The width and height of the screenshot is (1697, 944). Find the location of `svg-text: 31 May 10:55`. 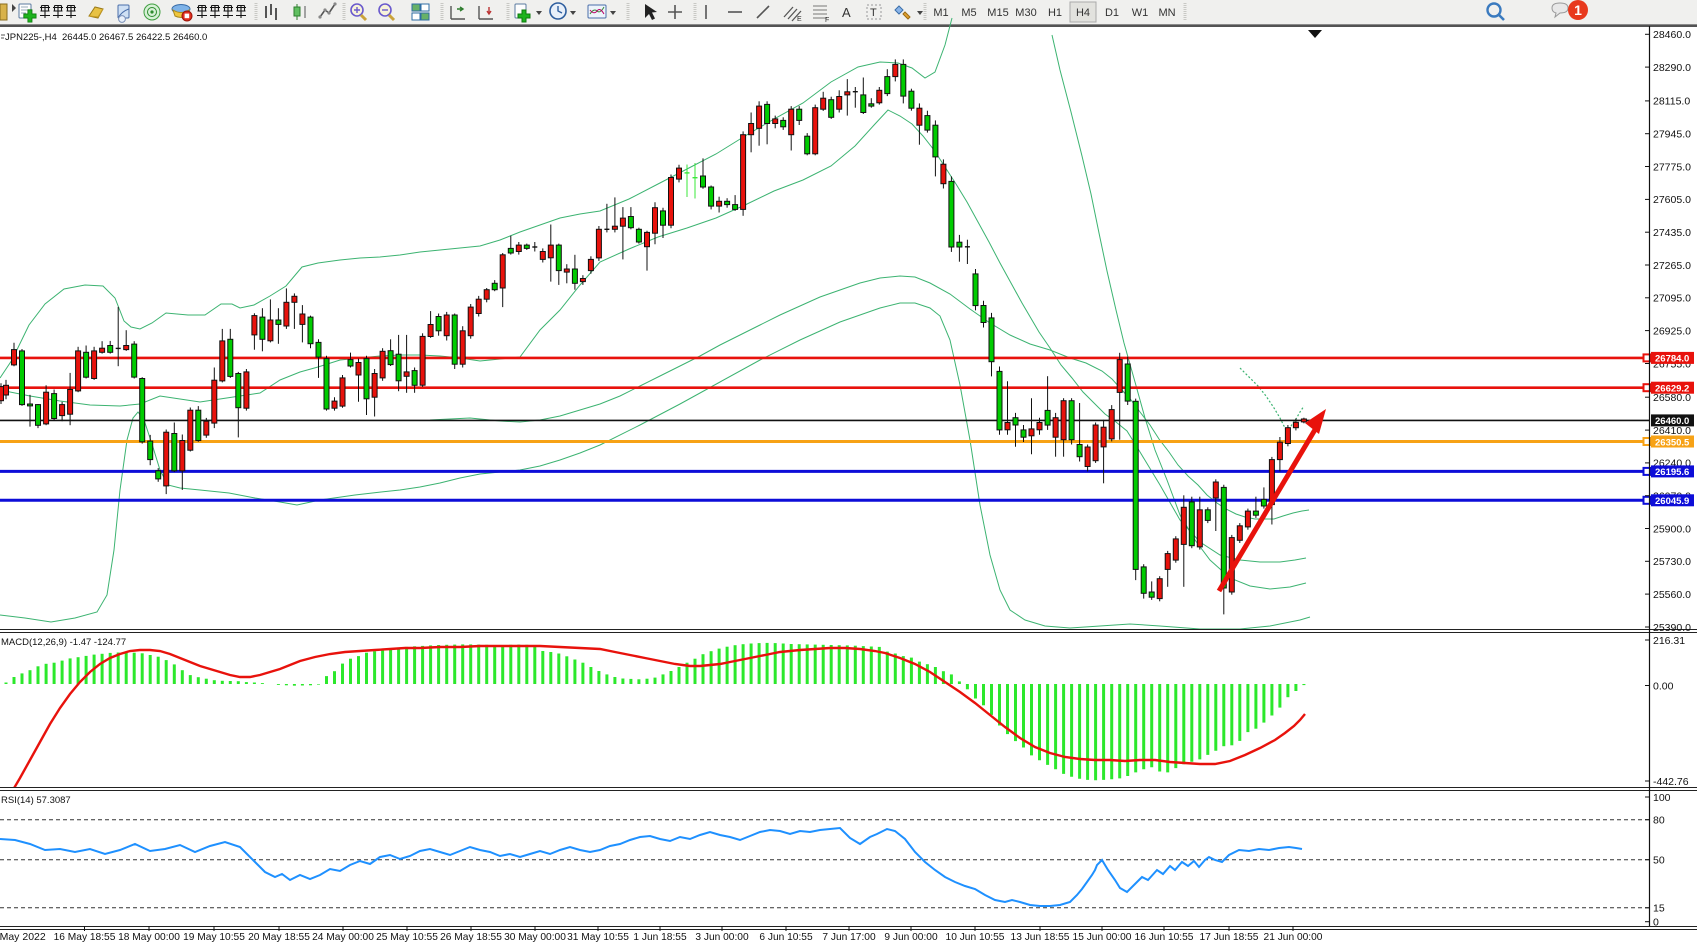

svg-text: 31 May 10:55 is located at coordinates (598, 937).